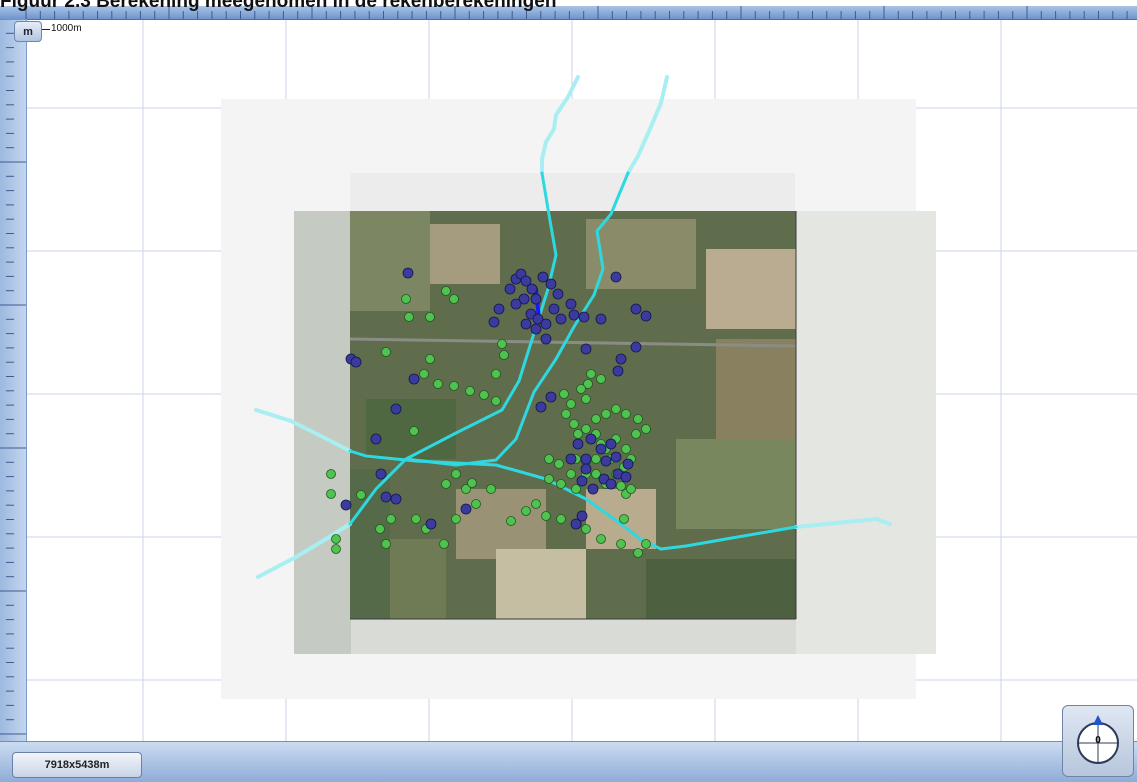 Image resolution: width=1137 pixels, height=782 pixels. I want to click on faded-imagery-left, so click(322, 432).